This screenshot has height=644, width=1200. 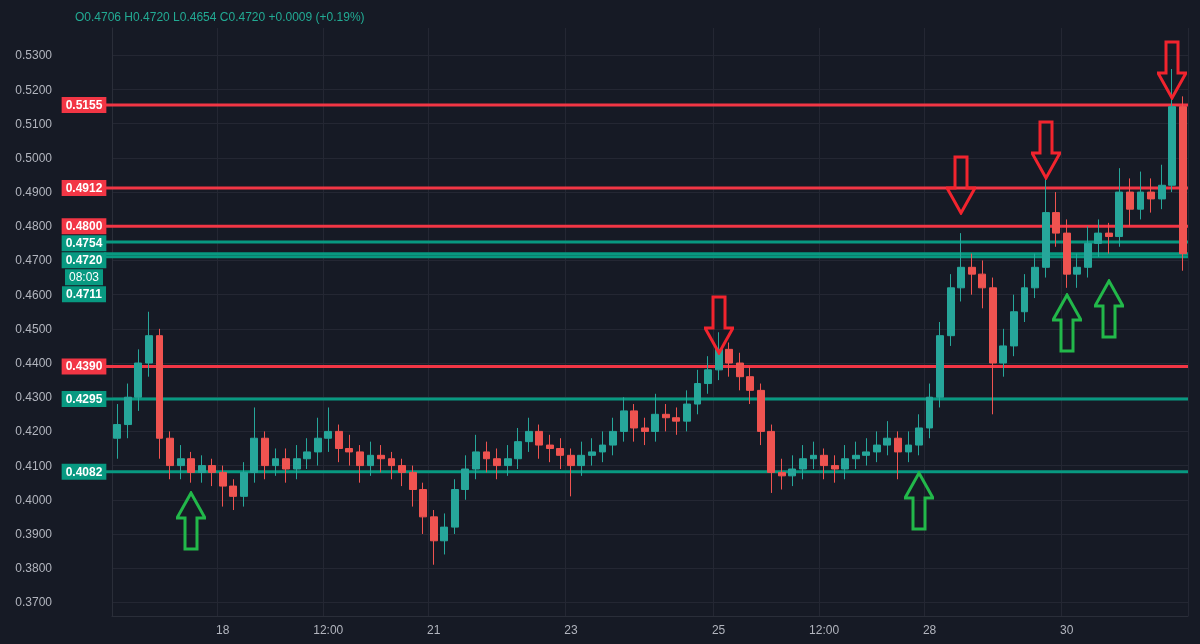 What do you see at coordinates (328, 630) in the screenshot?
I see `x-tick-label: 12:00` at bounding box center [328, 630].